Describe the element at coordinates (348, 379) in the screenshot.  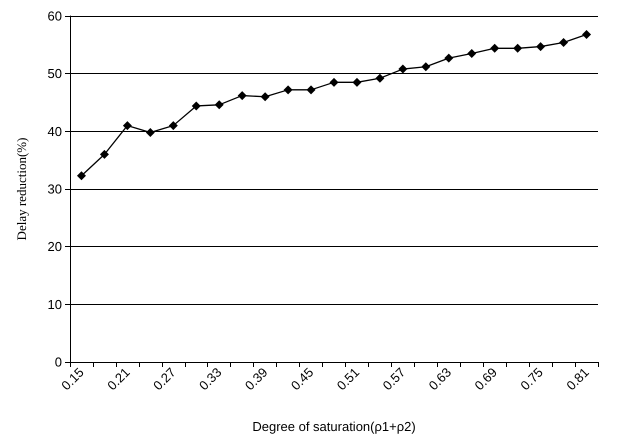
I see `x-tick-label: 0.51` at that location.